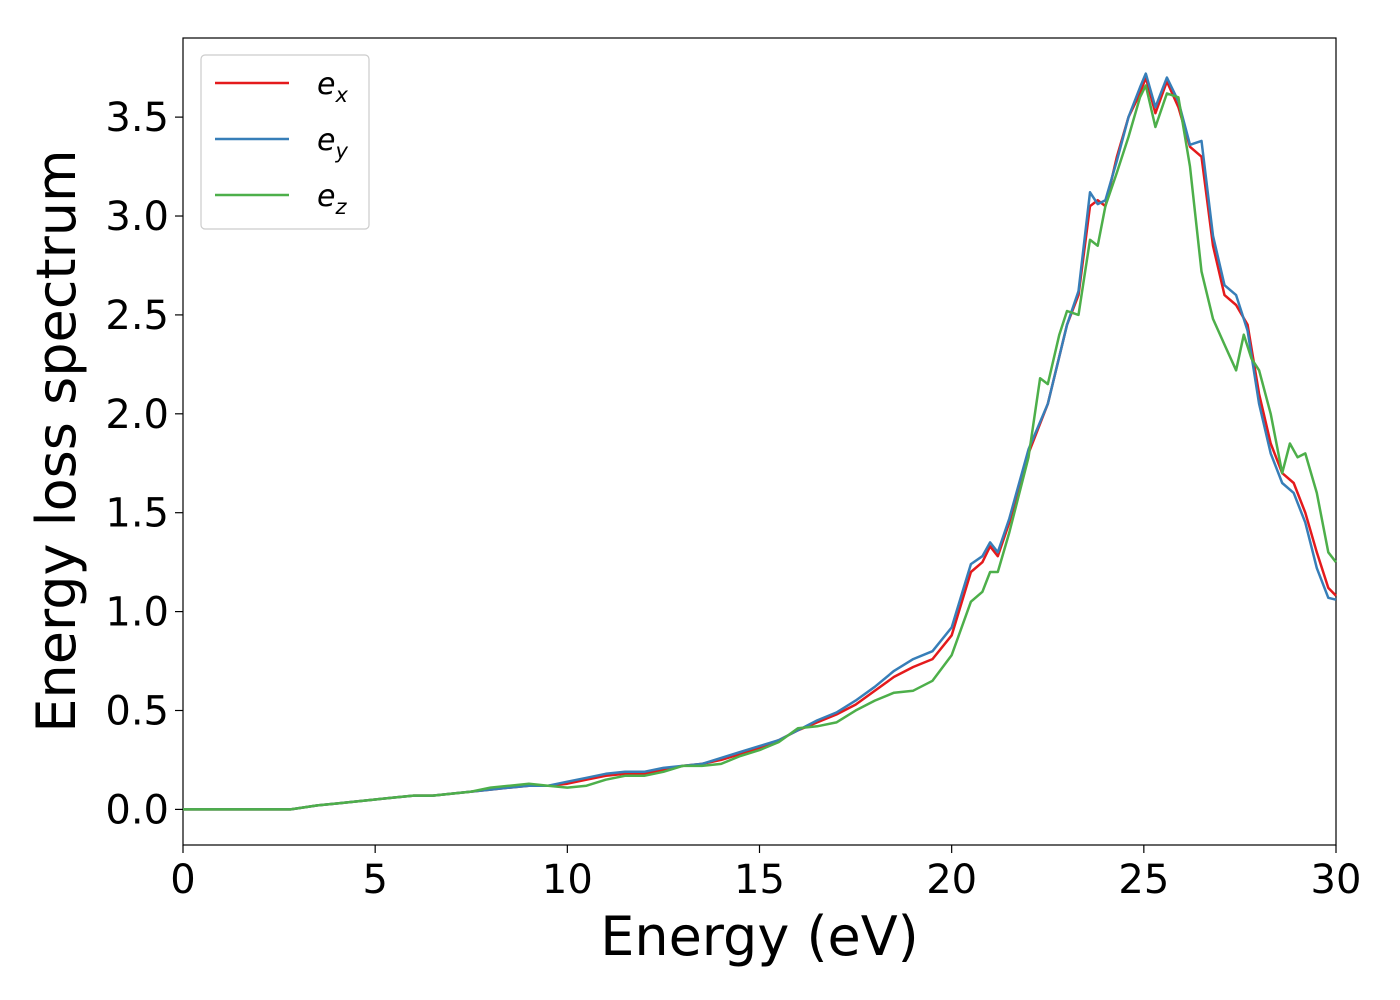 This screenshot has width=1400, height=1000. Describe the element at coordinates (137, 118) in the screenshot. I see `y-tick-label: 3.5` at that location.